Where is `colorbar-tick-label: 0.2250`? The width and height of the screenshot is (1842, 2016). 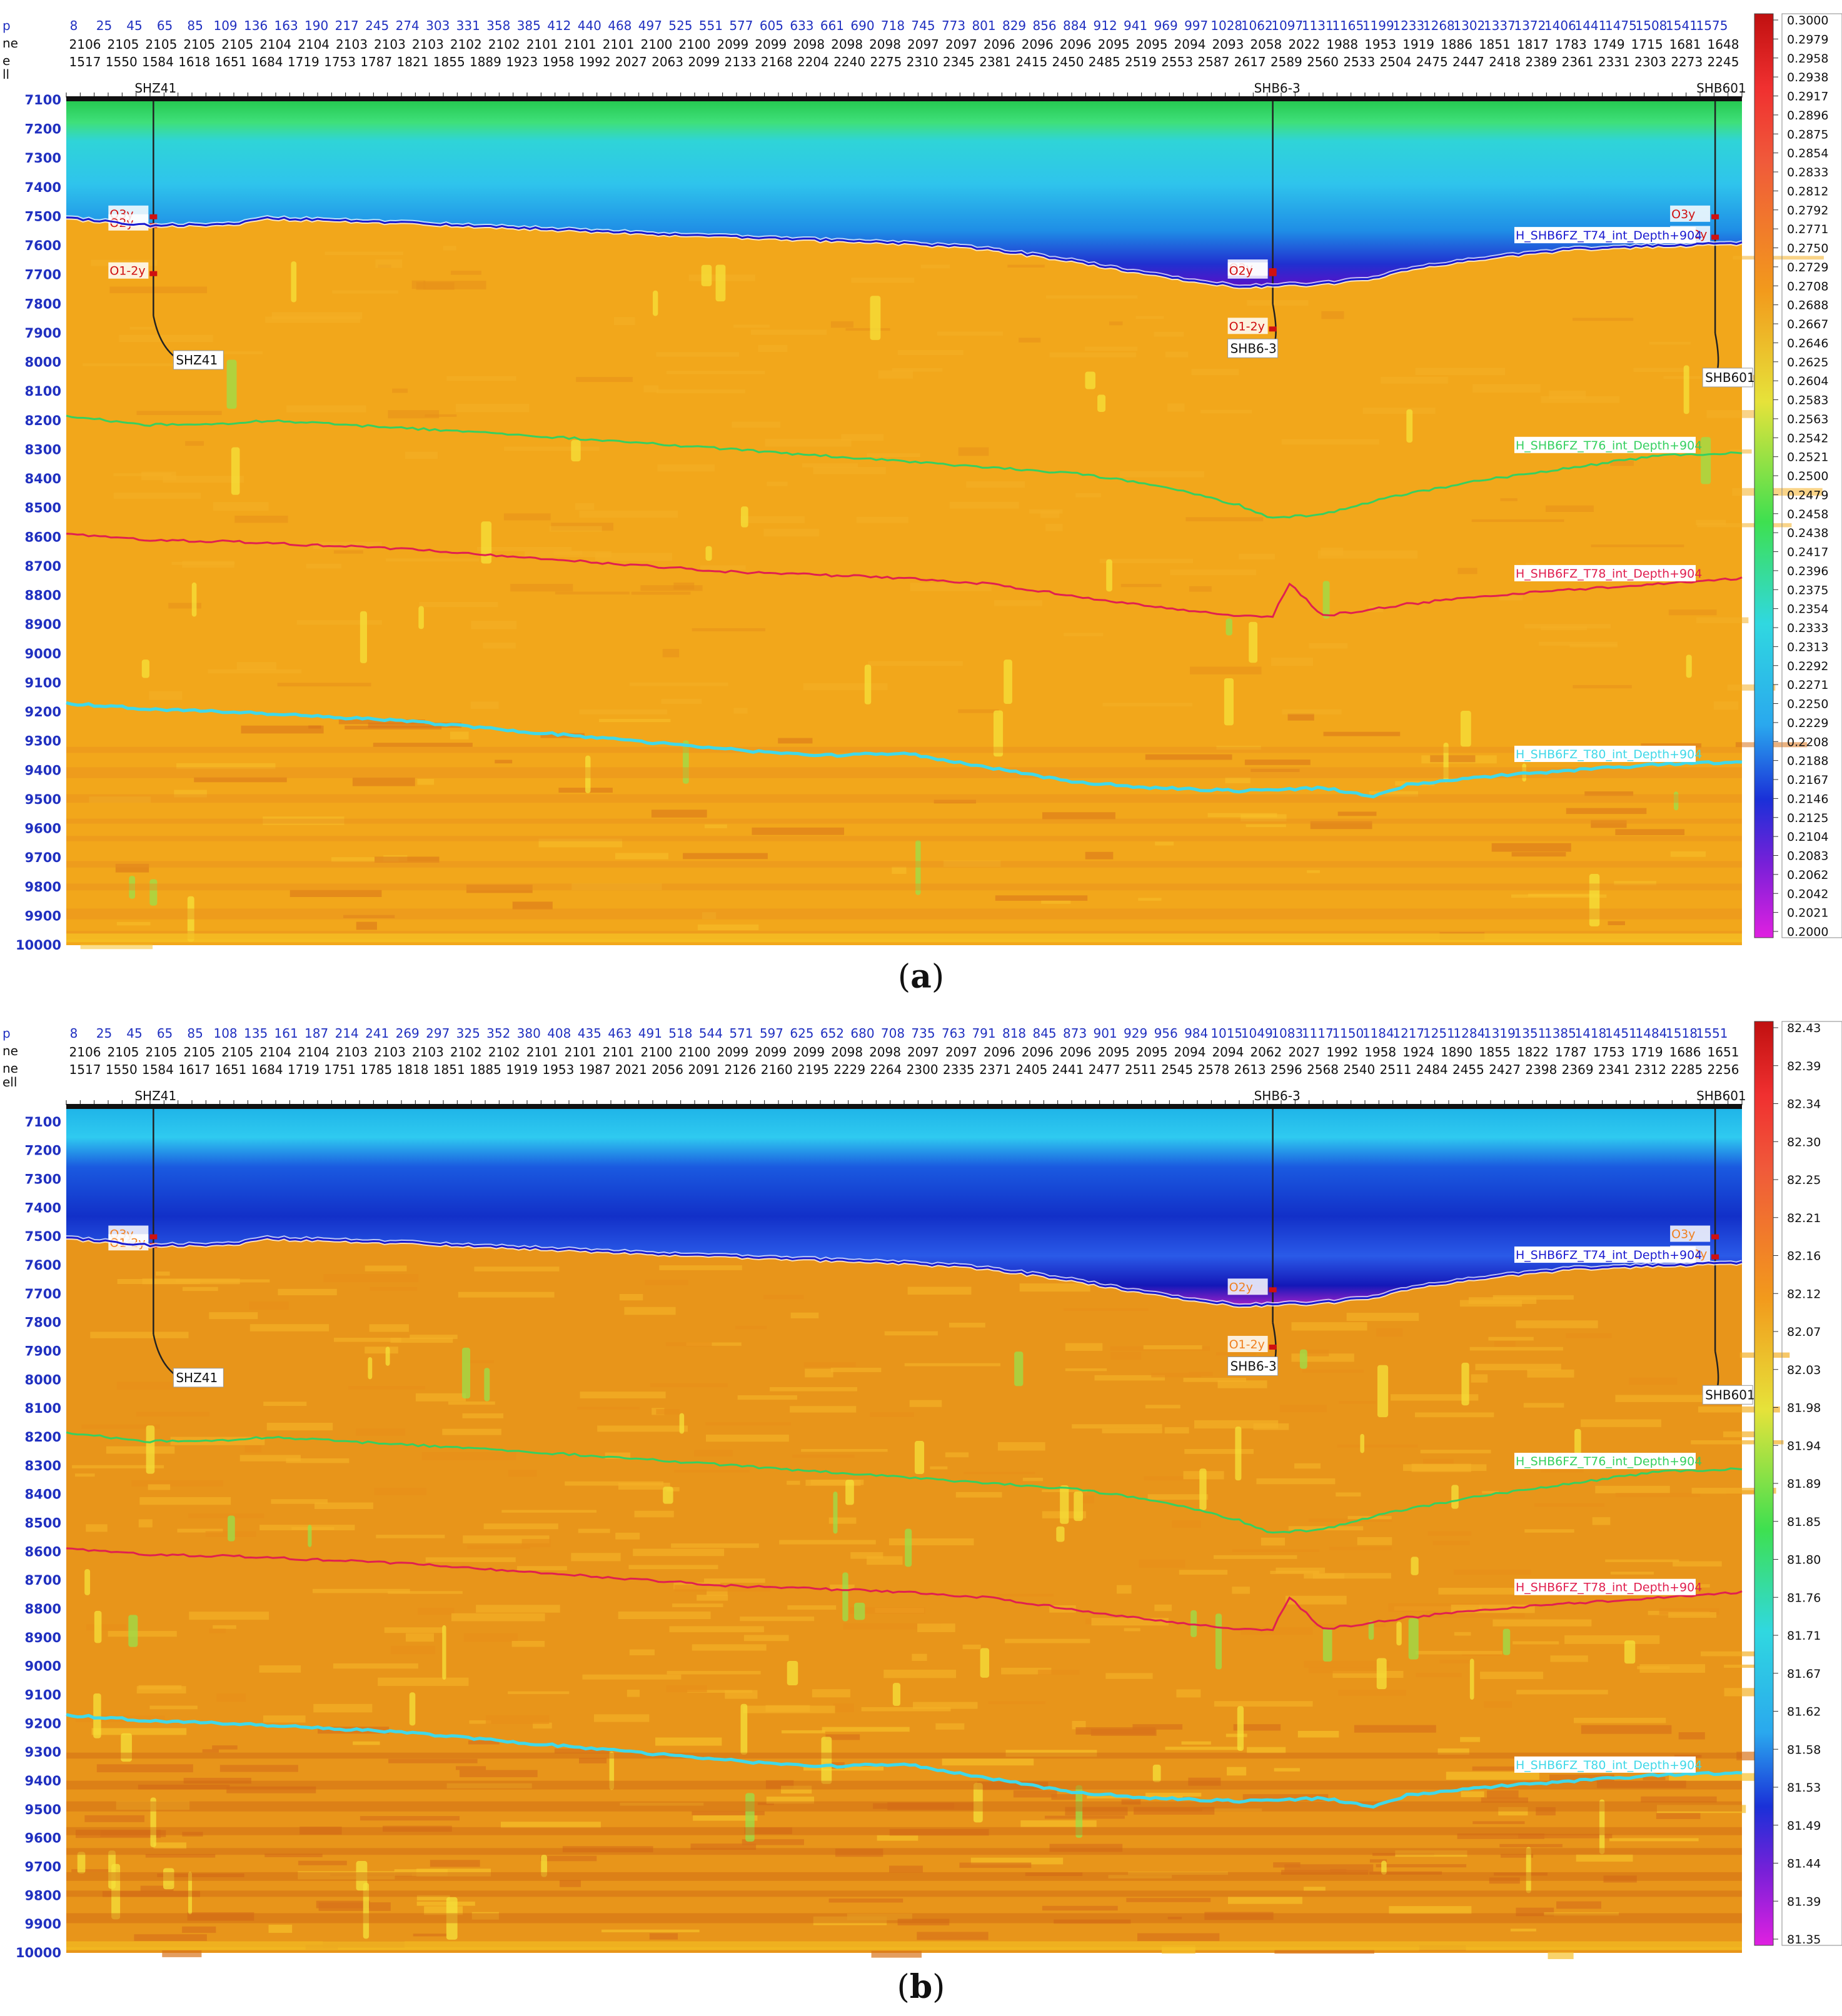
colorbar-tick-label: 0.2250 is located at coordinates (1808, 704).